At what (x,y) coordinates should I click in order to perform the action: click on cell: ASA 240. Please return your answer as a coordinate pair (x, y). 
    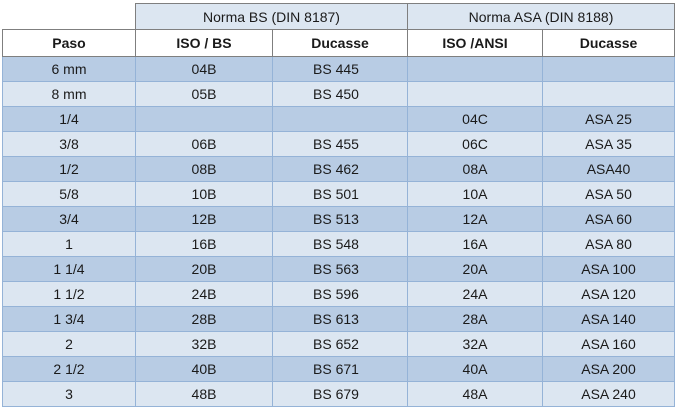
    Looking at the image, I should click on (608, 394).